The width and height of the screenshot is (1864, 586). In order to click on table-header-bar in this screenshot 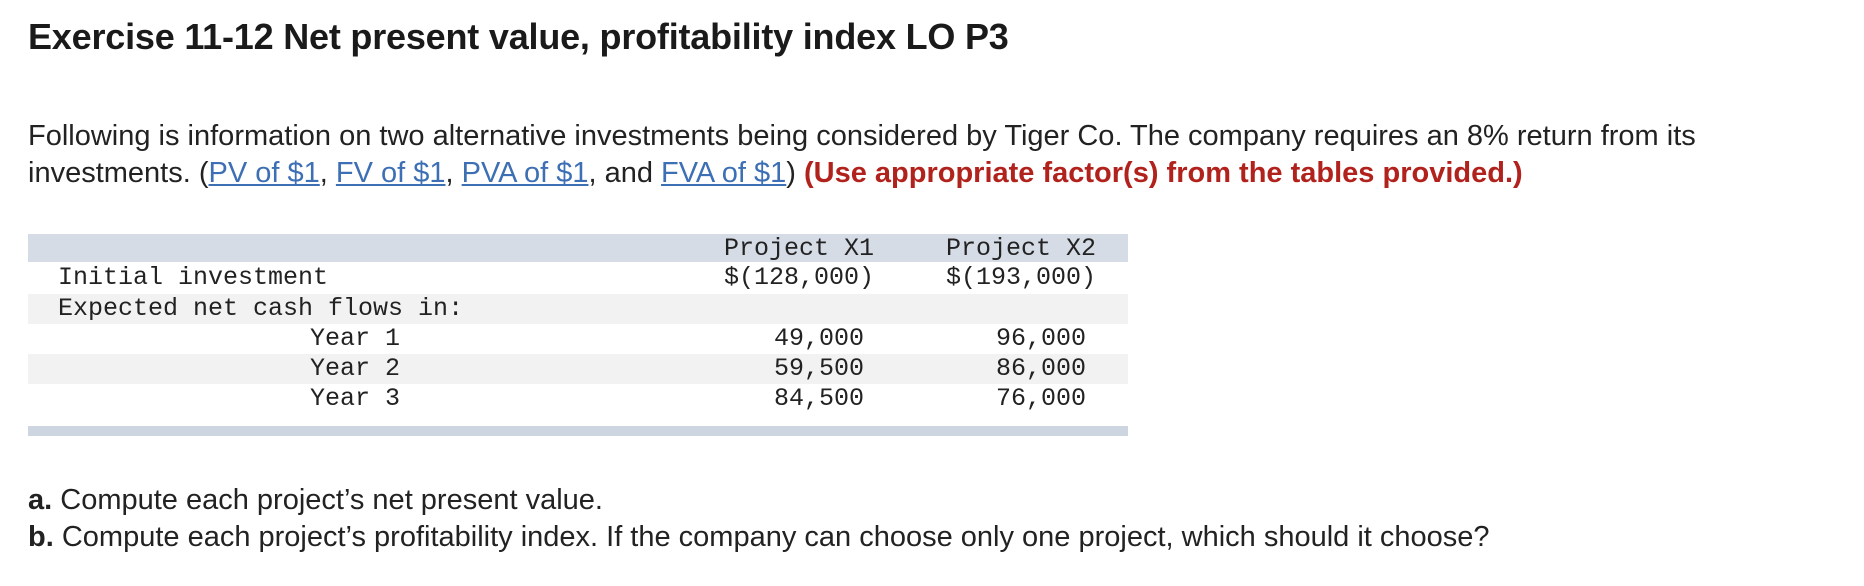, I will do `click(578, 248)`.